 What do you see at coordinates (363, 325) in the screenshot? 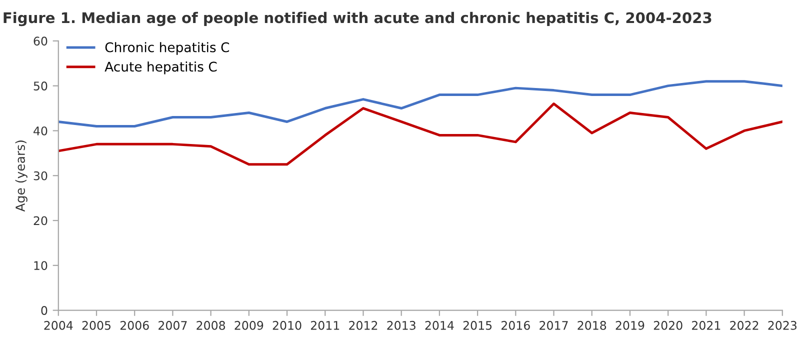
I see `x-tick-label: 2012` at bounding box center [363, 325].